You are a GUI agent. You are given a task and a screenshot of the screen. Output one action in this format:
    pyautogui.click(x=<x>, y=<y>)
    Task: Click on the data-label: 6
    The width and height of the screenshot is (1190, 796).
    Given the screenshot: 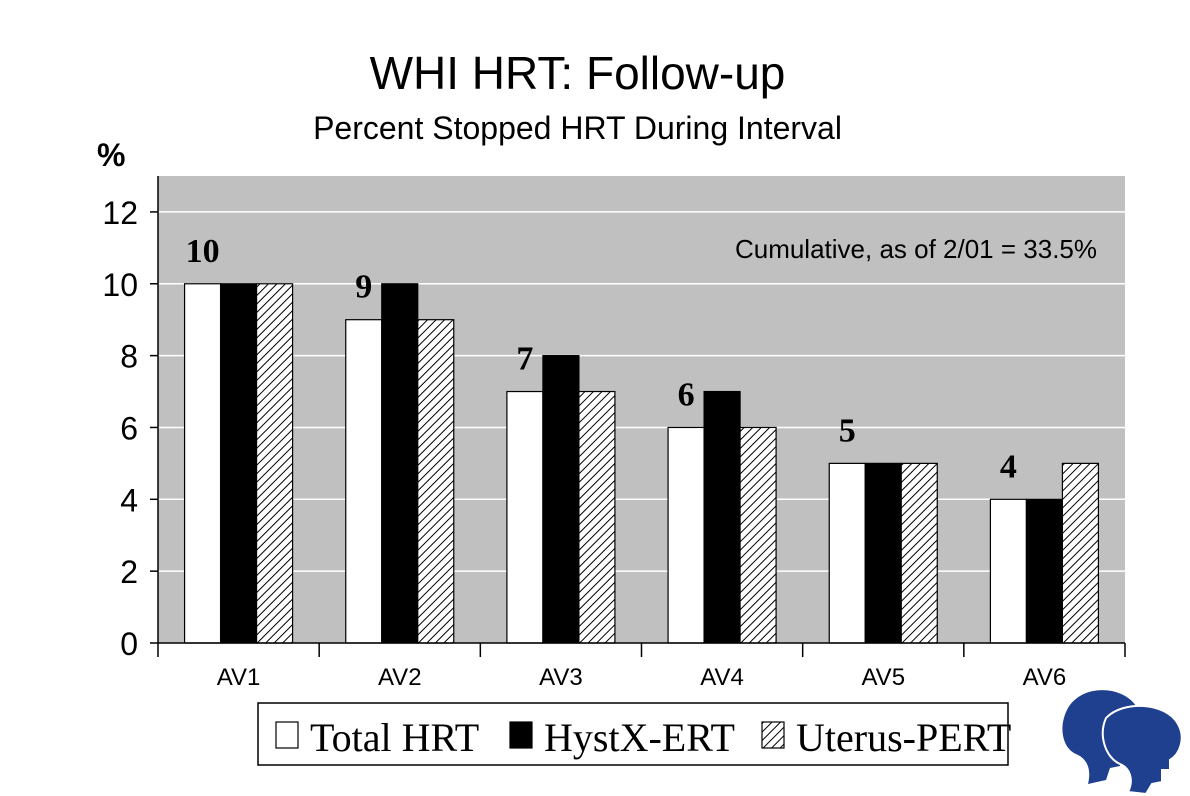 What is the action you would take?
    pyautogui.click(x=686, y=394)
    